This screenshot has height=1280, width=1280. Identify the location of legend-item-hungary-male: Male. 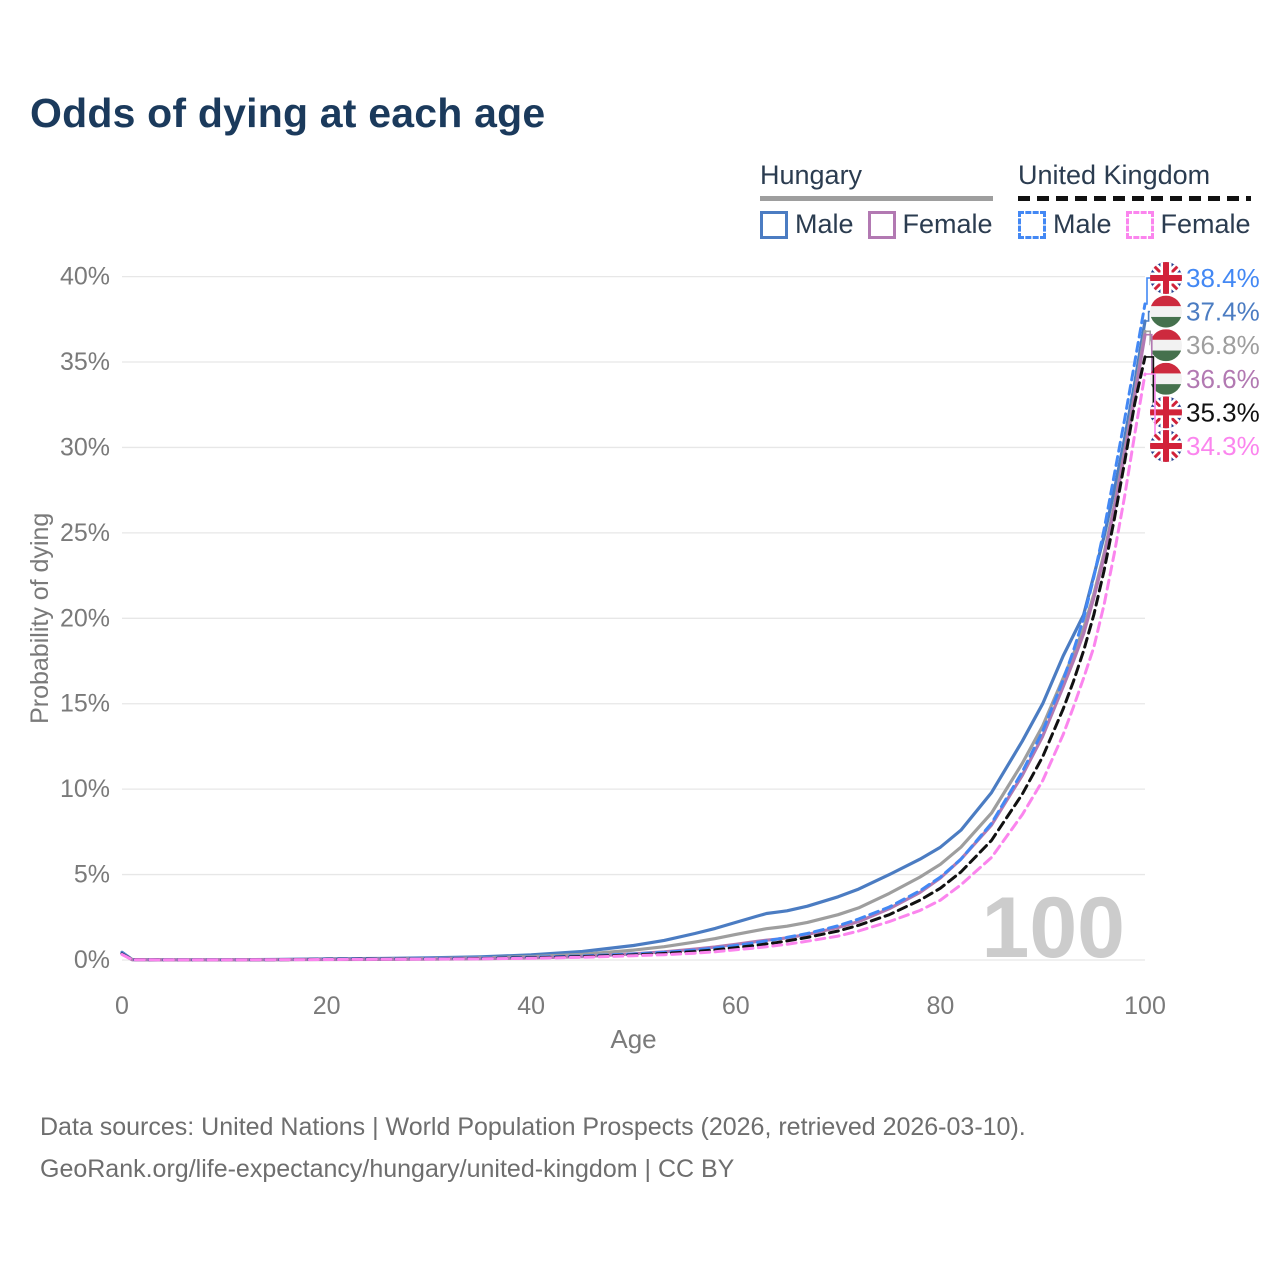
(807, 224).